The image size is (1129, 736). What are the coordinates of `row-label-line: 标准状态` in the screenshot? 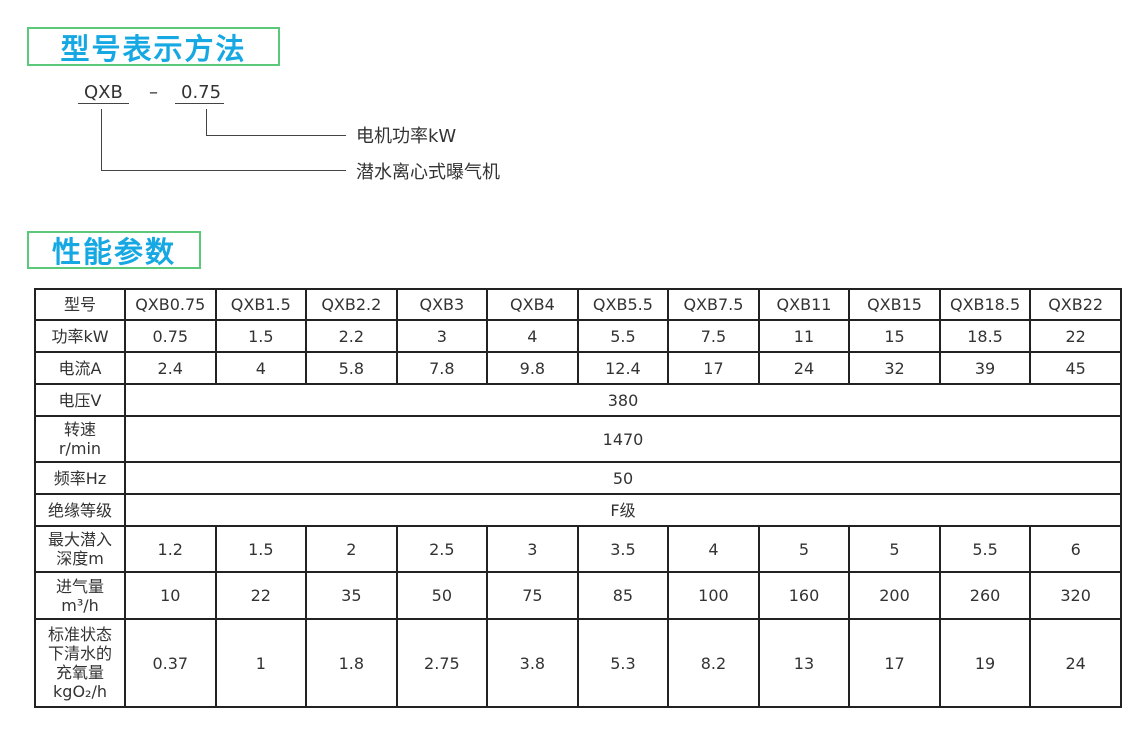 It's located at (79, 634).